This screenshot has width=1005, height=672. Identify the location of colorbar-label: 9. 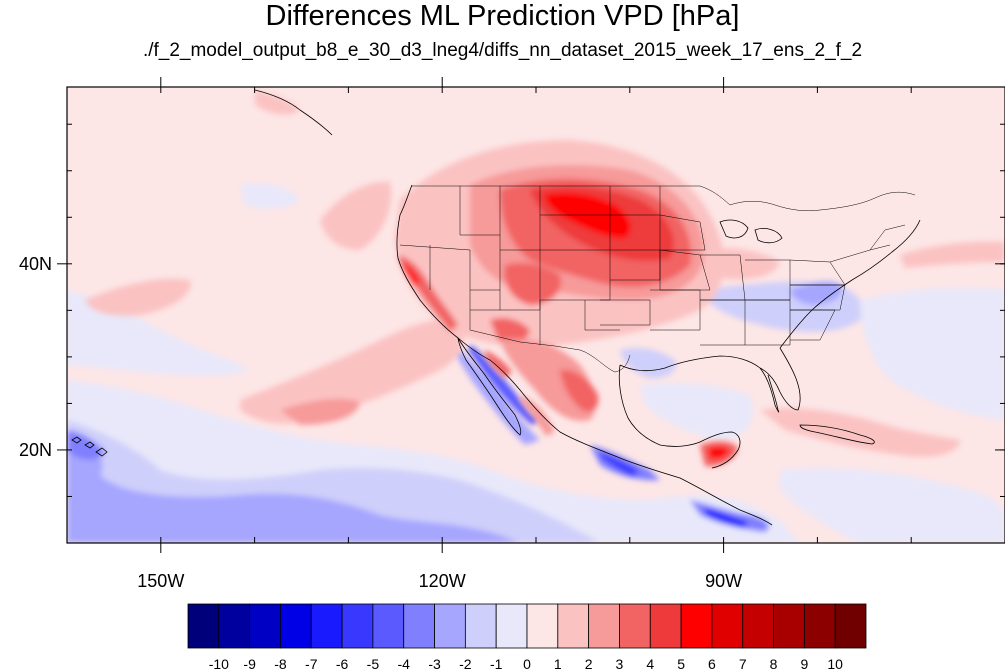
(804, 664).